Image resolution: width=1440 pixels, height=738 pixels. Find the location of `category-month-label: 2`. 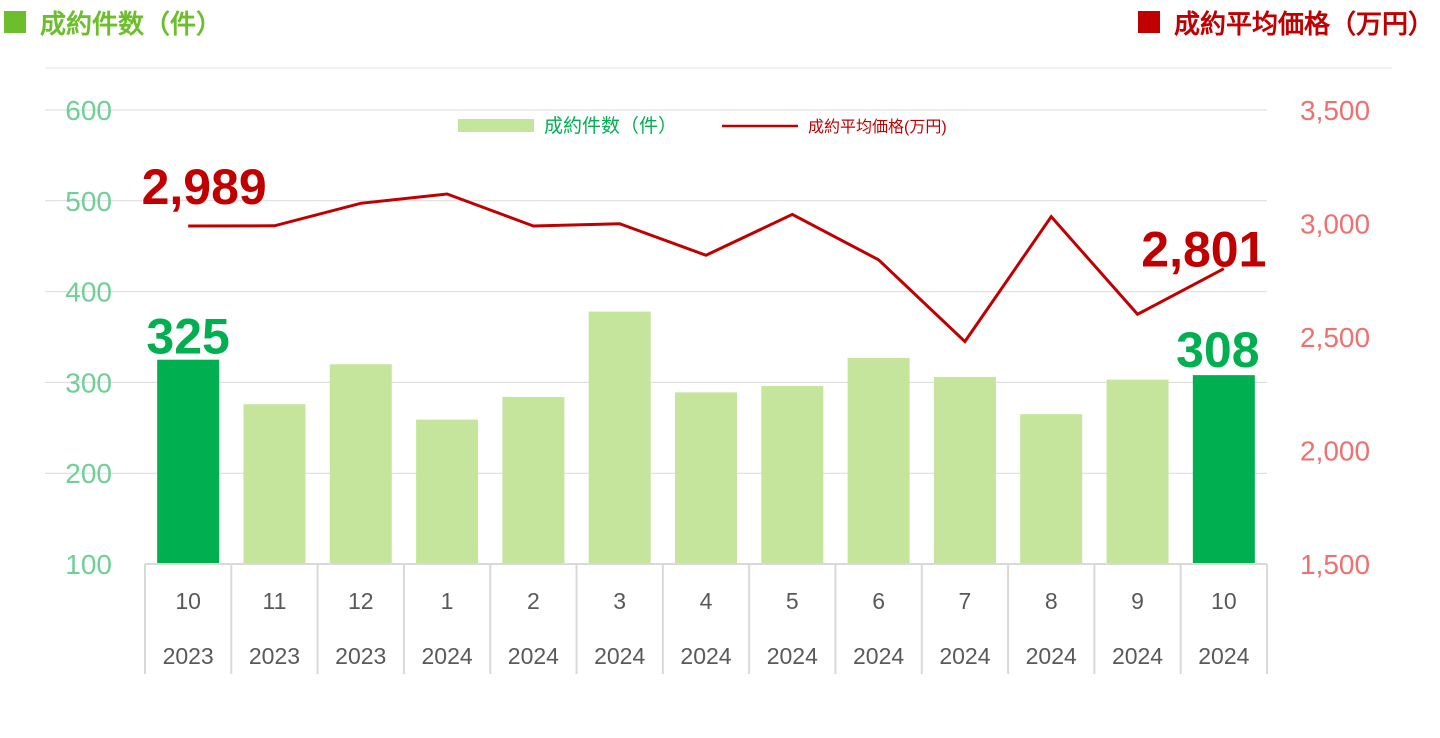

category-month-label: 2 is located at coordinates (533, 601).